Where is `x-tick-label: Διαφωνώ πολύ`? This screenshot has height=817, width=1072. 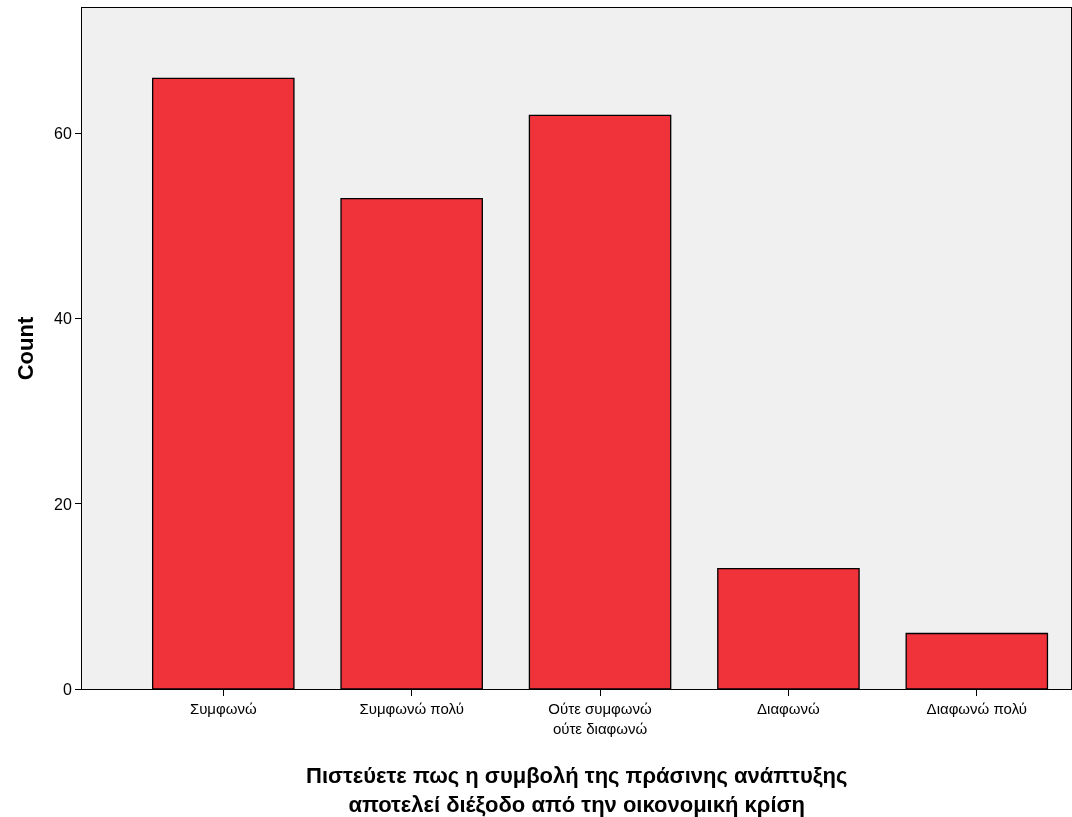
x-tick-label: Διαφωνώ πολύ is located at coordinates (977, 708).